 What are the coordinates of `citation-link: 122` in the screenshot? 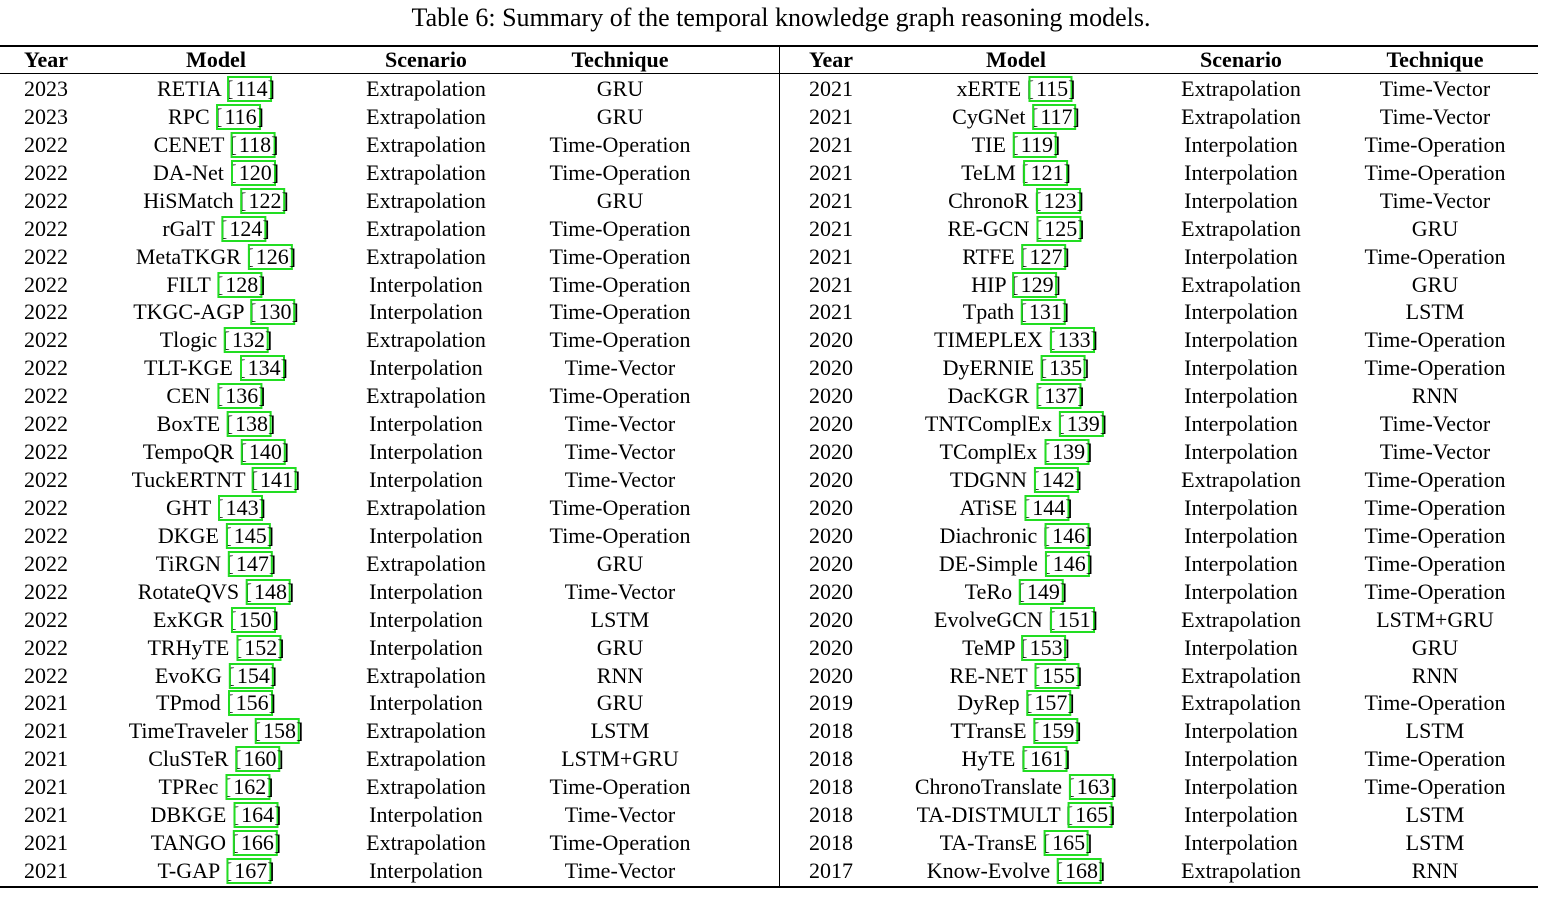 It's located at (263, 200).